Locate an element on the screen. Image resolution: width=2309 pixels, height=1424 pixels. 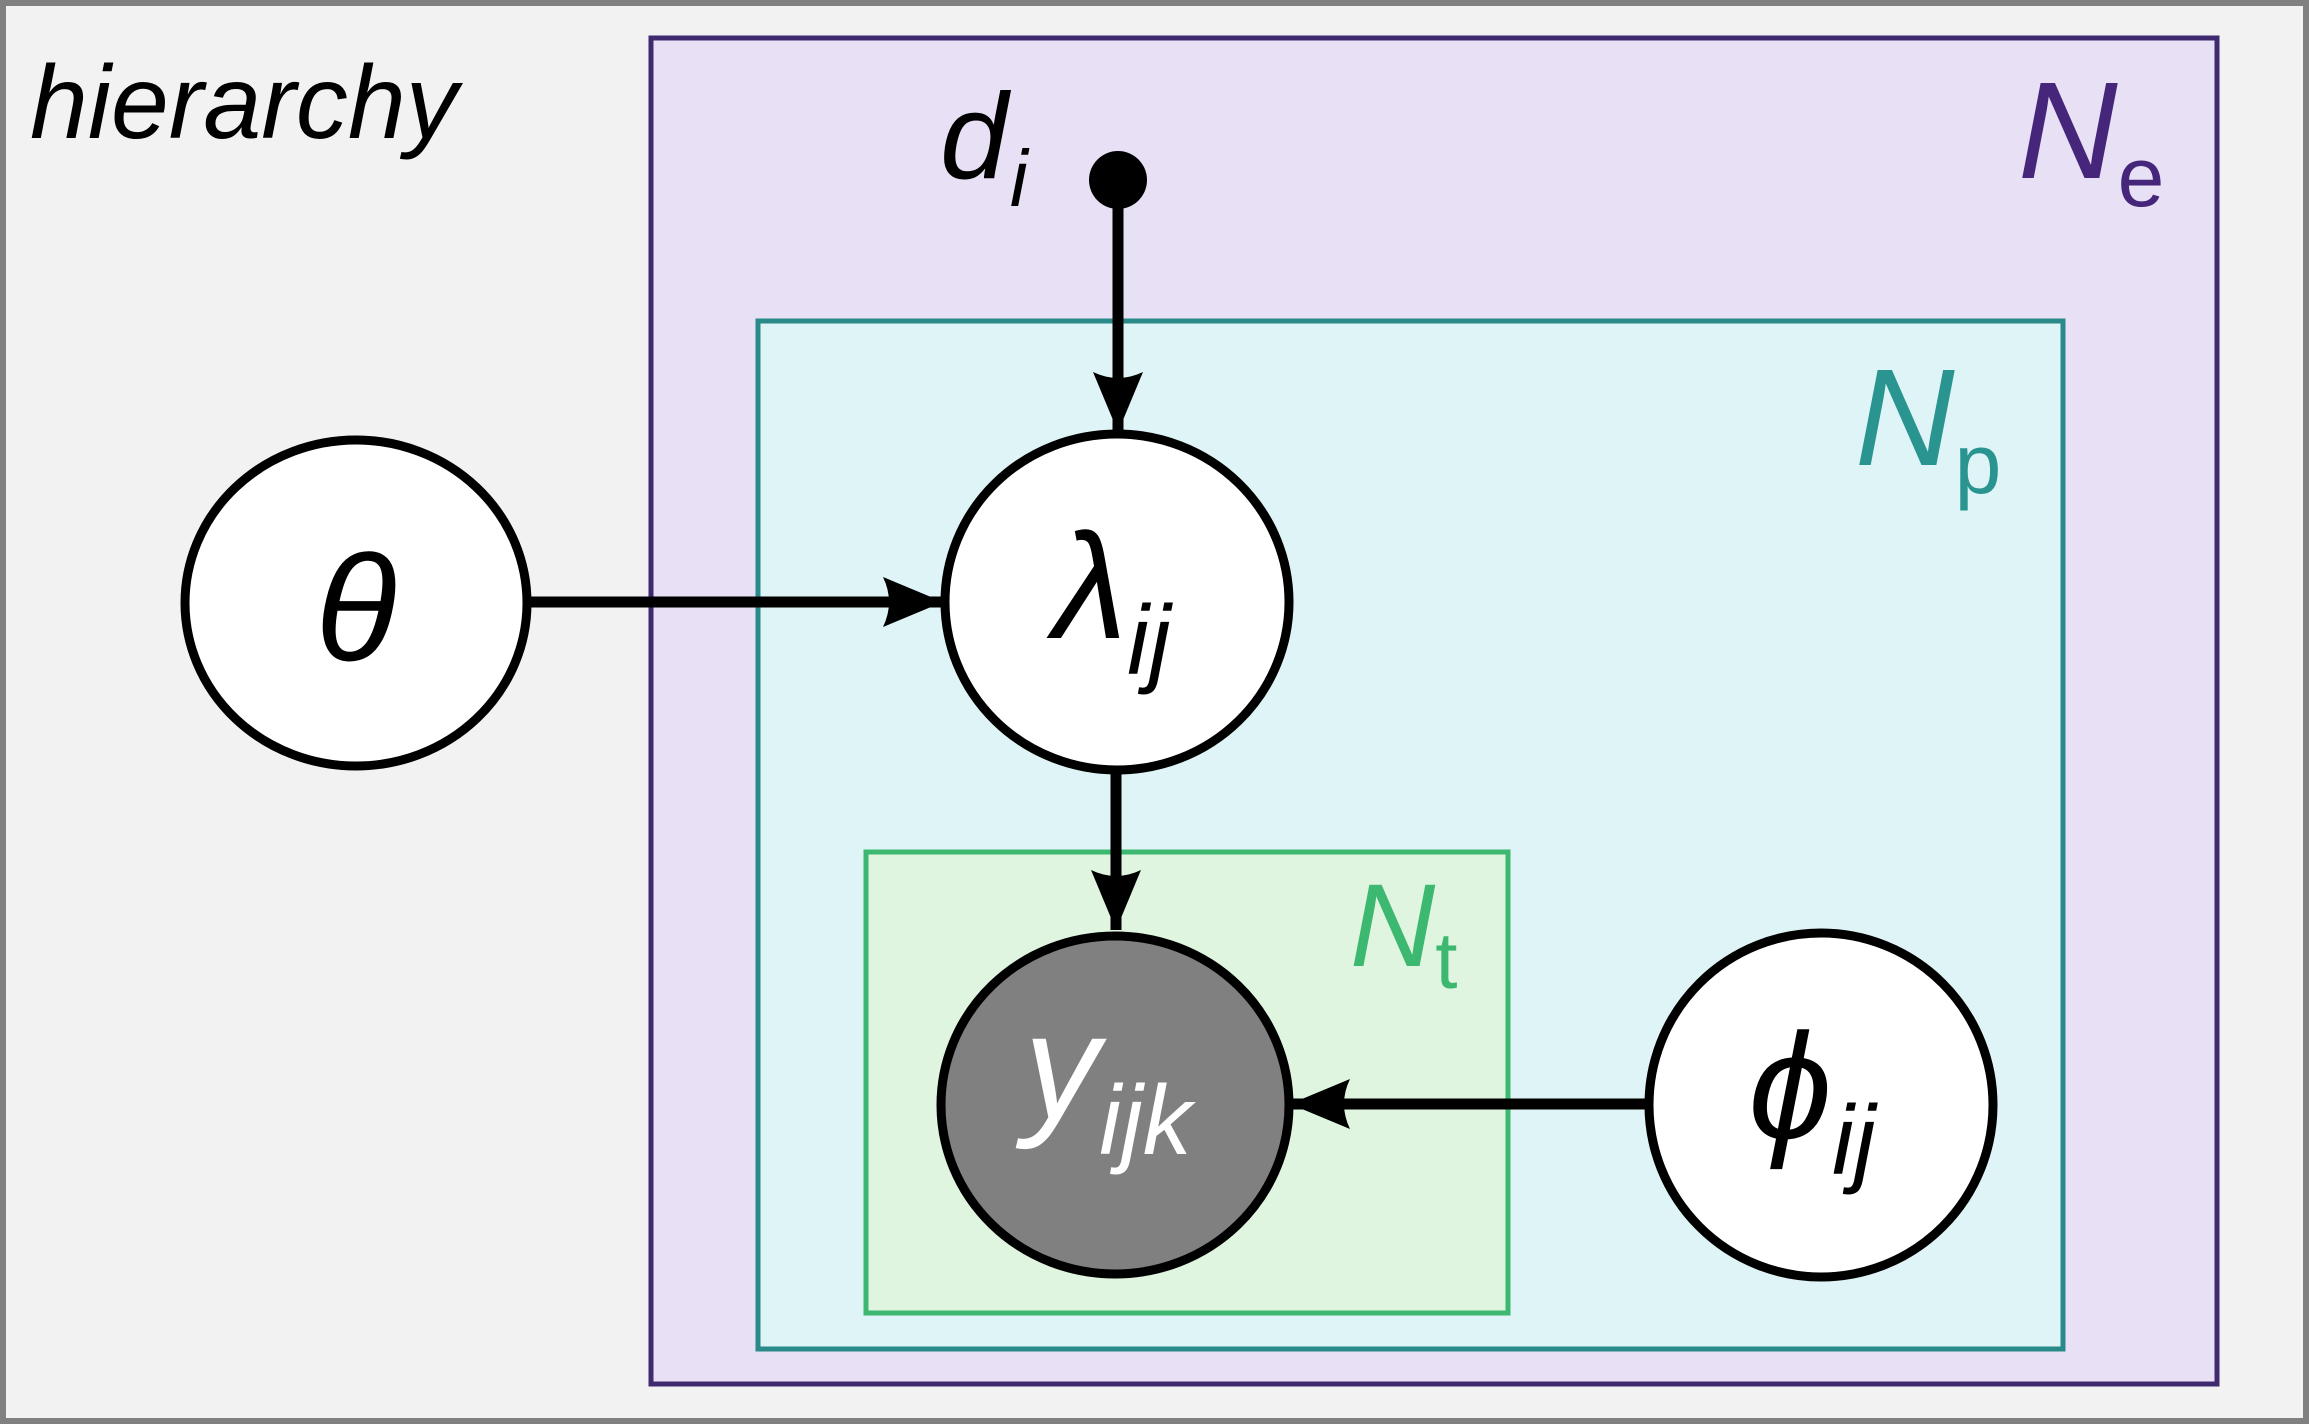
node-theta-circle is located at coordinates (356, 603).